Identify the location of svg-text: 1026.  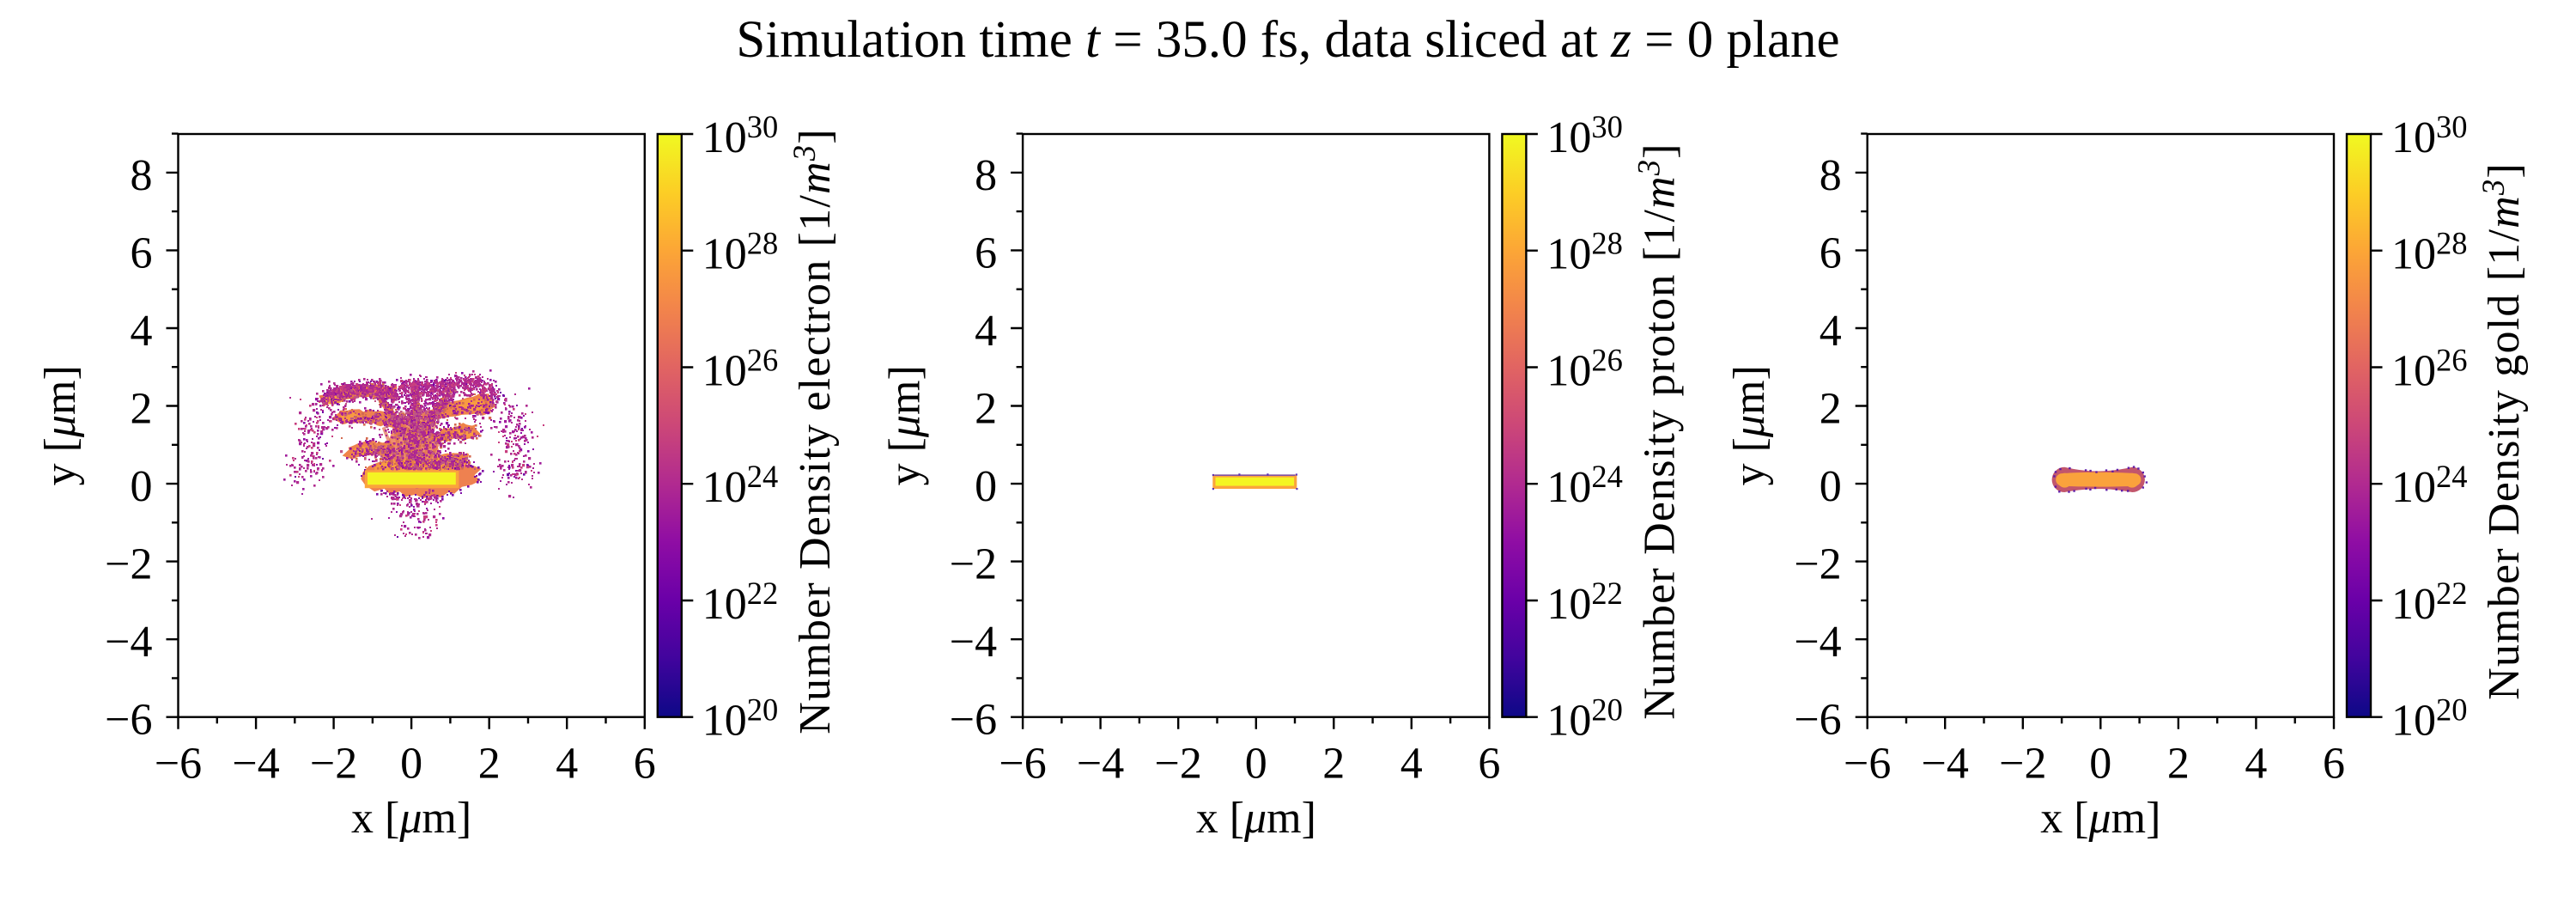
(740, 369).